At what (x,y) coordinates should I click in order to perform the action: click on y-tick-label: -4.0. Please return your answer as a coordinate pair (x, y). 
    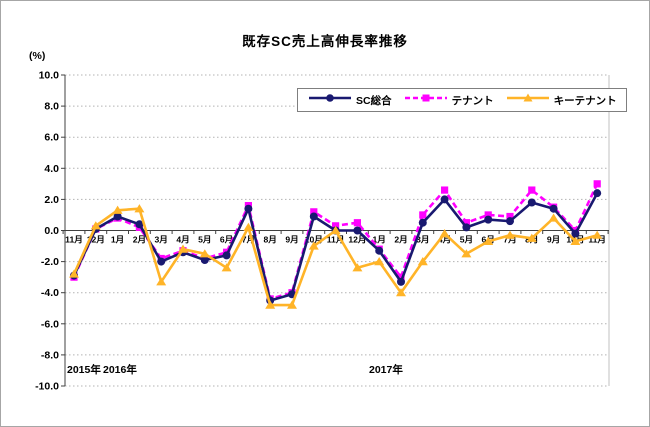
    Looking at the image, I should click on (50, 293).